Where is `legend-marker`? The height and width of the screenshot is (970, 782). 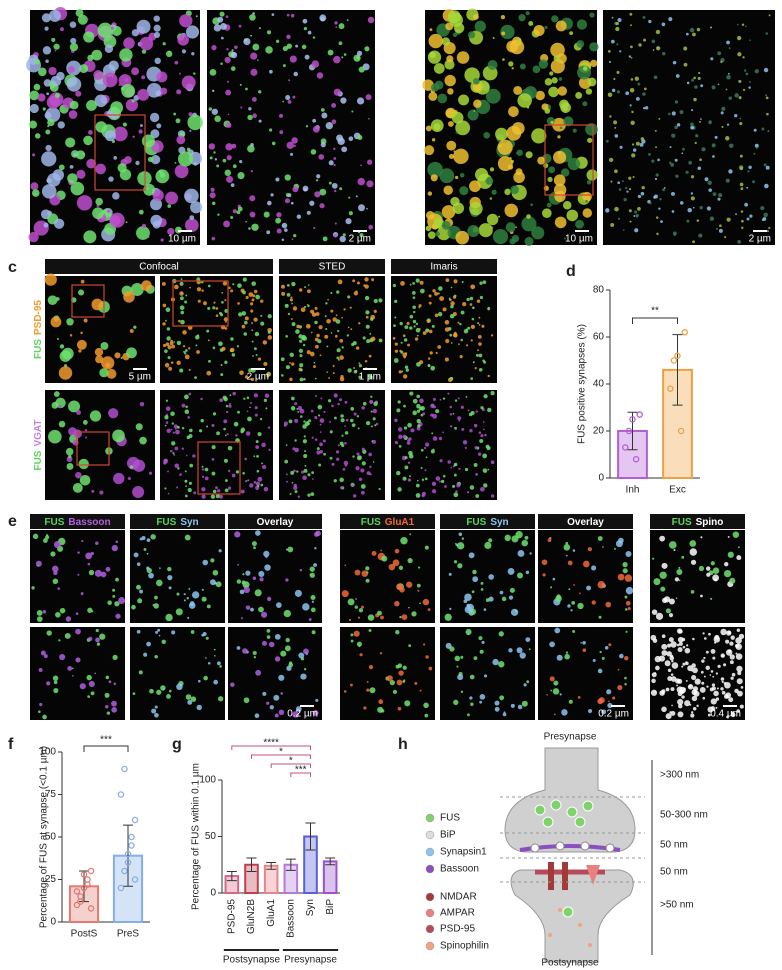
legend-marker is located at coordinates (430, 818).